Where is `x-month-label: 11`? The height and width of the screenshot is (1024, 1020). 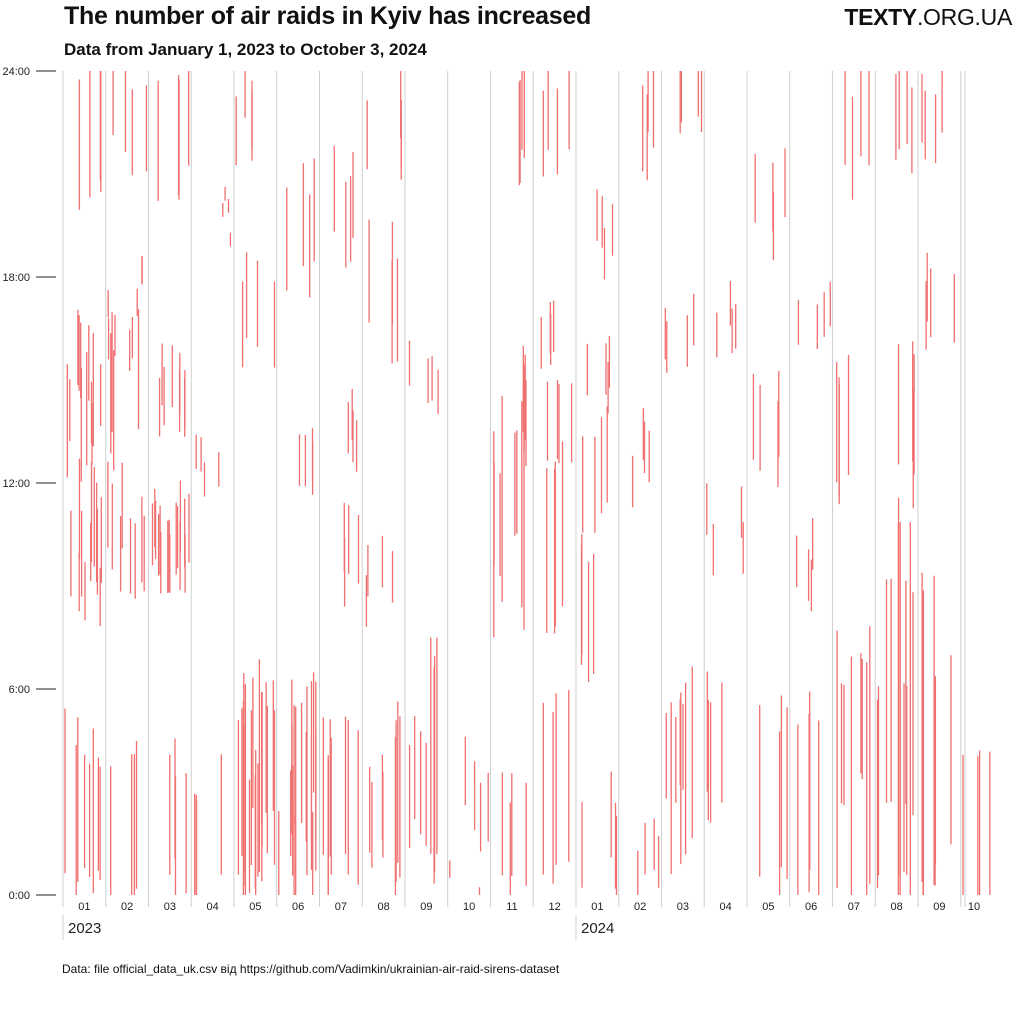
x-month-label: 11 is located at coordinates (511, 907).